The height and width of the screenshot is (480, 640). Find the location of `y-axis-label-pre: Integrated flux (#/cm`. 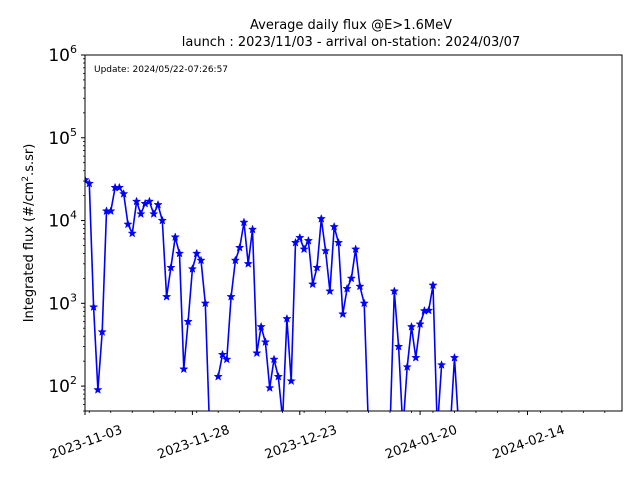

y-axis-label-pre: Integrated flux (#/cm is located at coordinates (29, 252).